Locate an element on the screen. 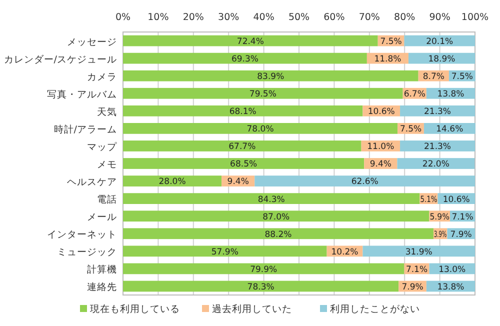  data-label: 20.1% is located at coordinates (440, 41).